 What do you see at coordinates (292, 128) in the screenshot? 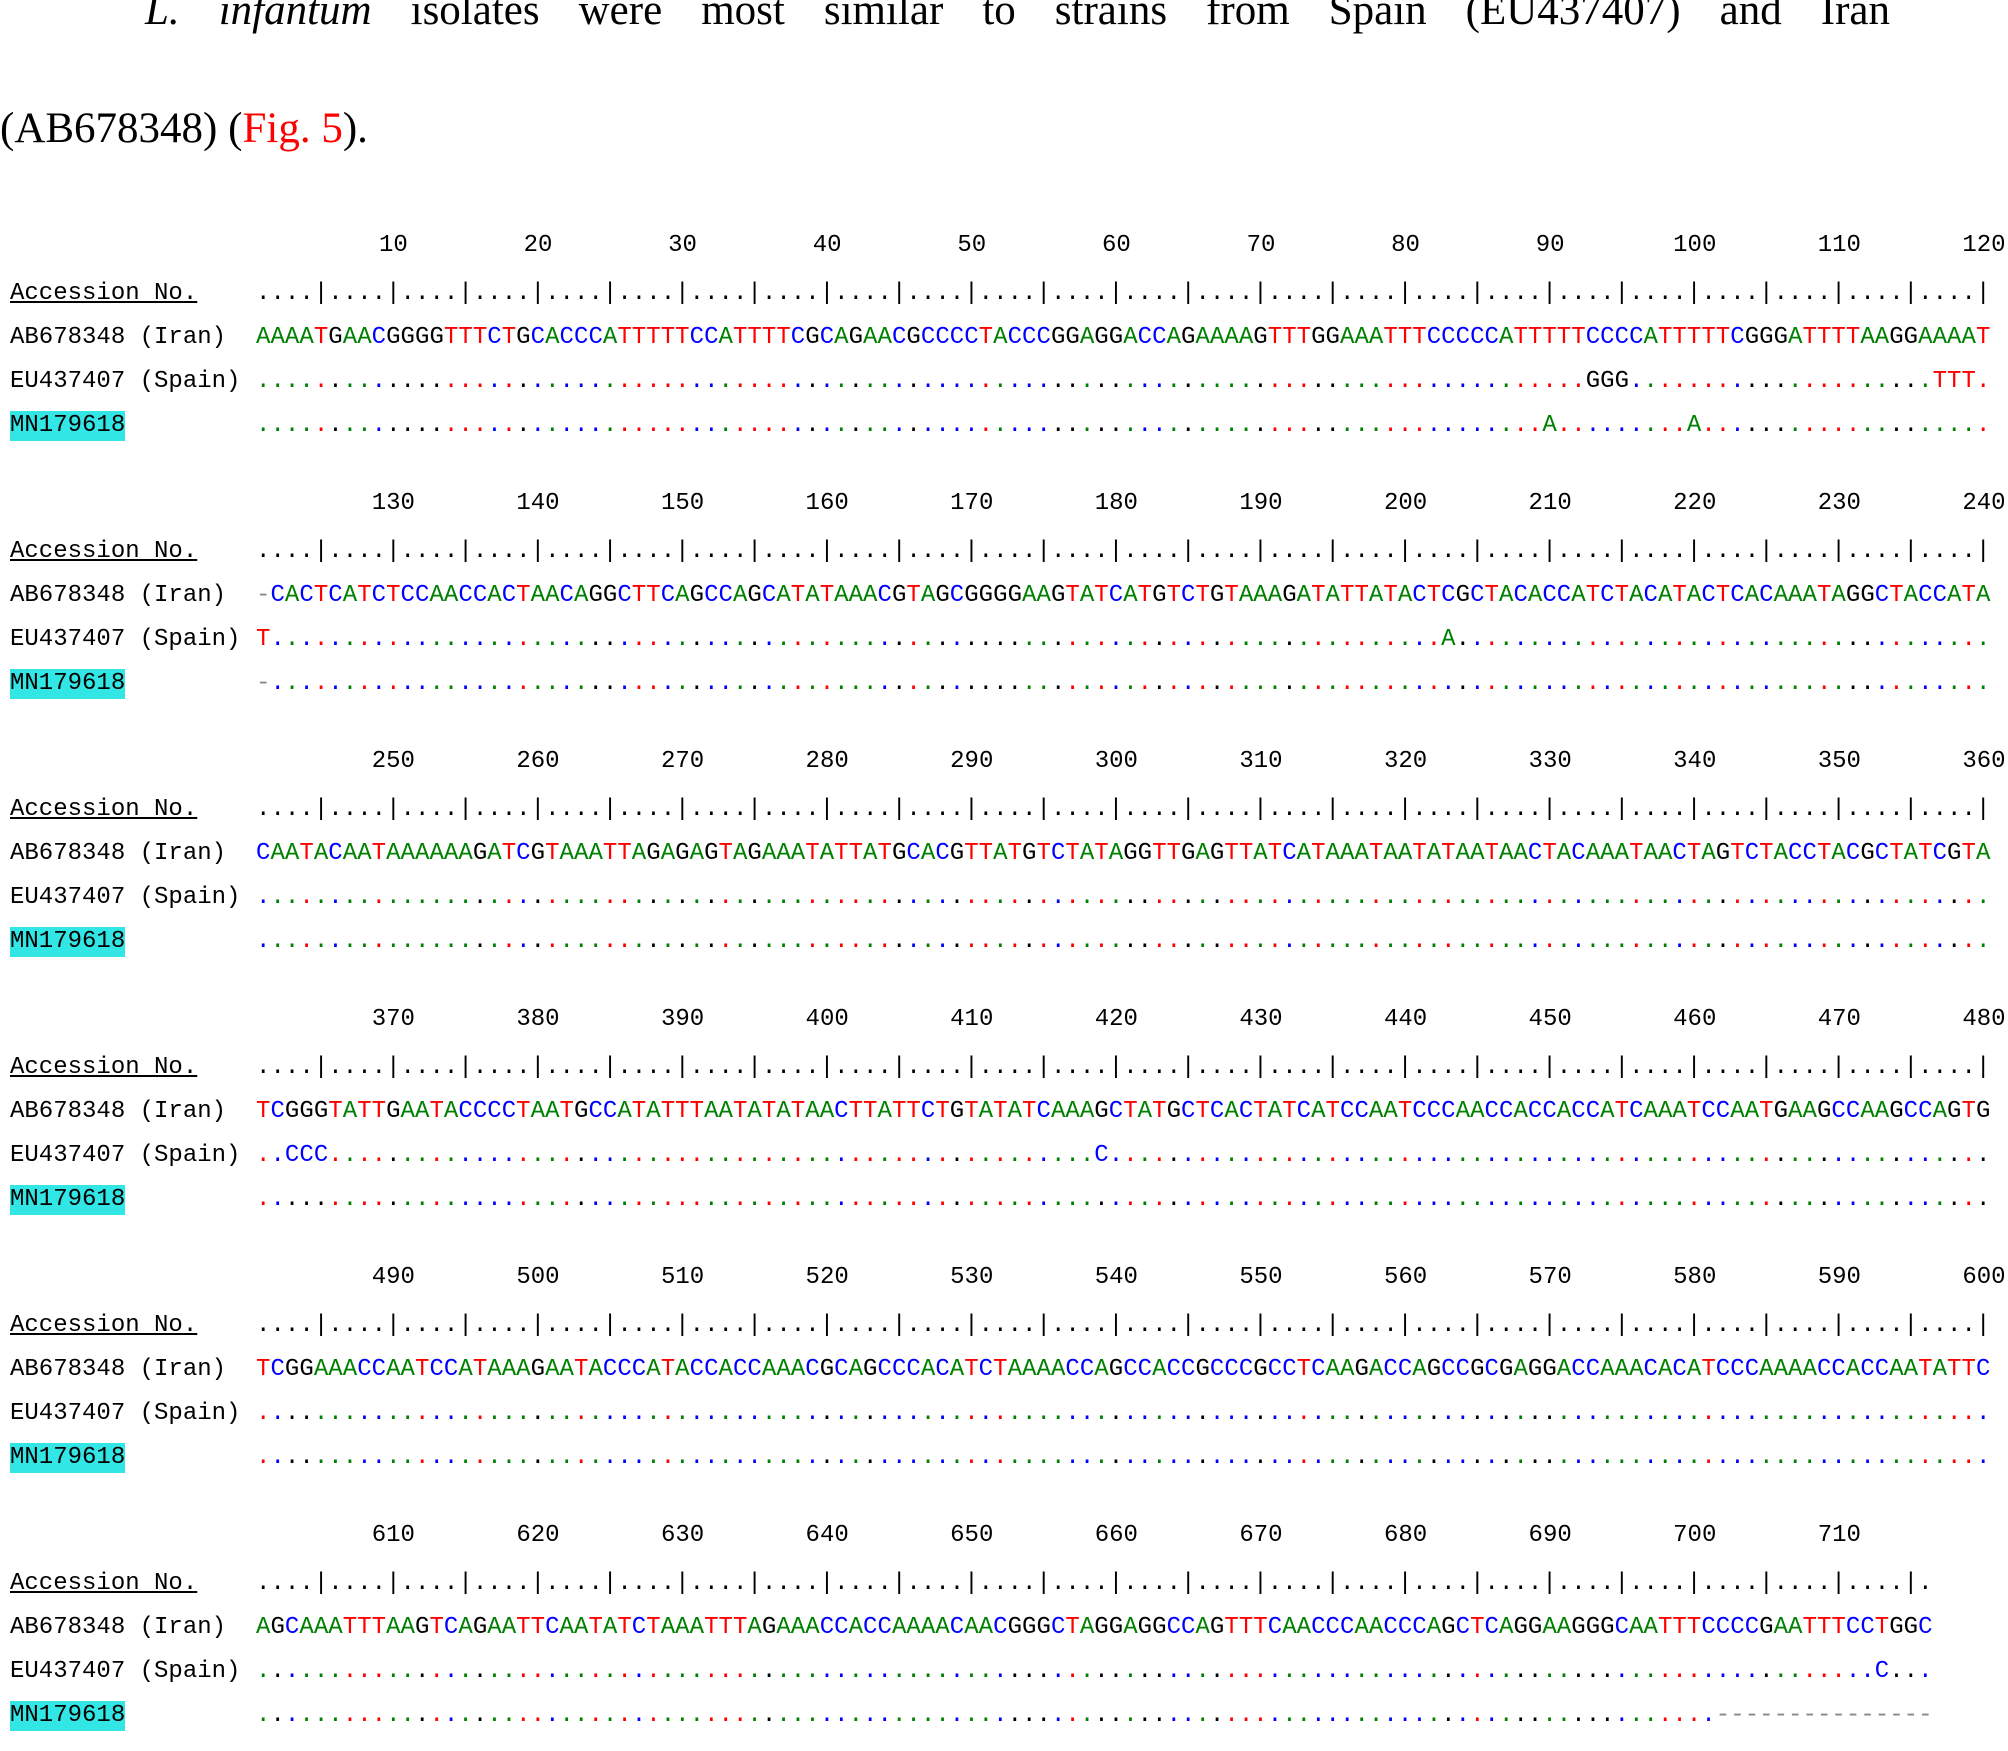
I see `figure-link: Fig. 5` at bounding box center [292, 128].